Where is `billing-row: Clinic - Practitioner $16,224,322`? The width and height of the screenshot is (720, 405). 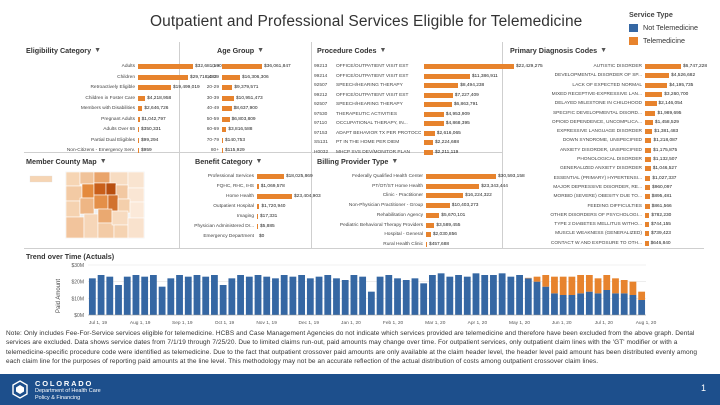 billing-row: Clinic - Practitioner $16,224,322 is located at coordinates (427, 195).